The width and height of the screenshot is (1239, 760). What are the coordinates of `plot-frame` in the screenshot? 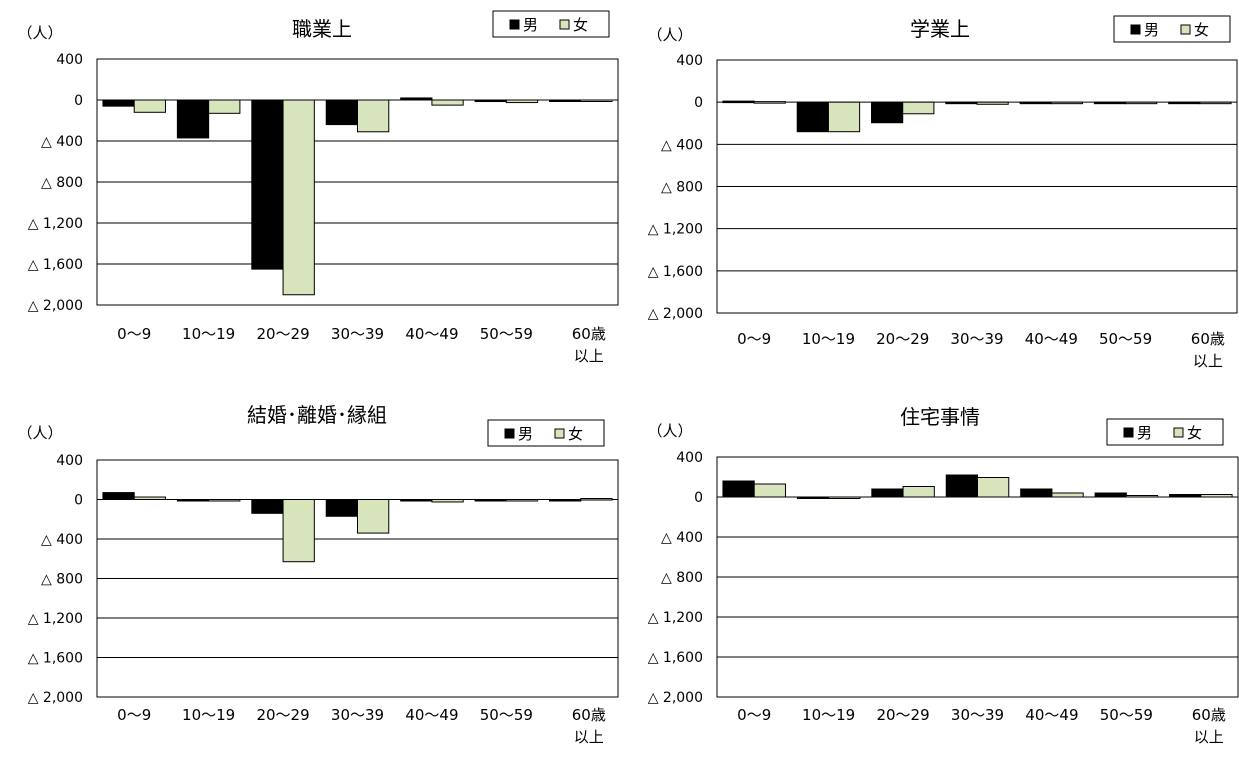 It's located at (357, 182).